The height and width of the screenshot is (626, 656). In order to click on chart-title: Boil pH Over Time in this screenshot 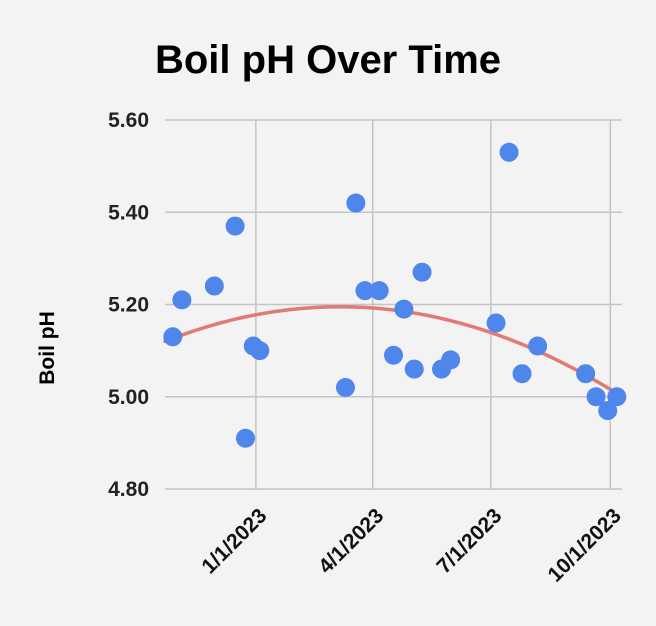, I will do `click(328, 60)`.